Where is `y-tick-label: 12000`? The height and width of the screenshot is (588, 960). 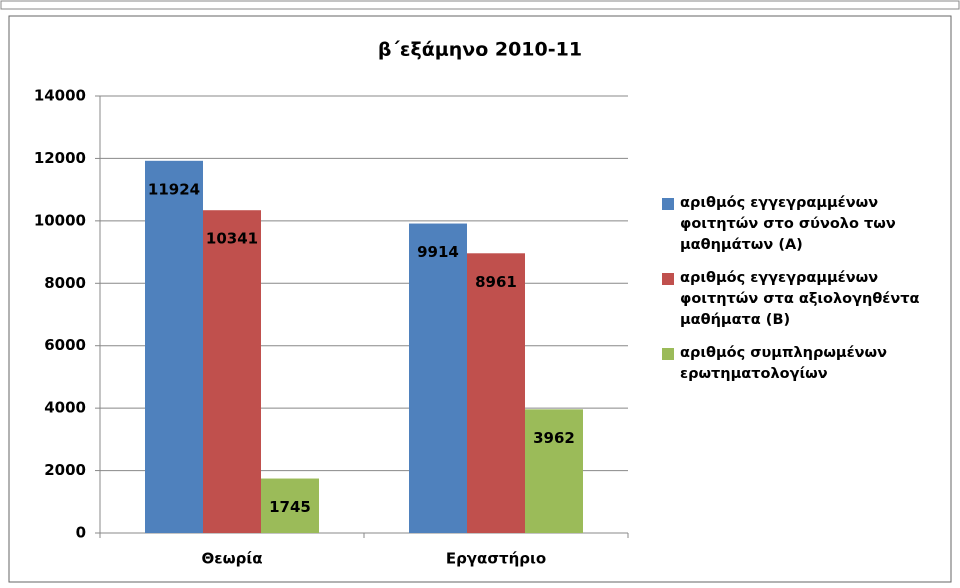
y-tick-label: 12000 is located at coordinates (60, 158).